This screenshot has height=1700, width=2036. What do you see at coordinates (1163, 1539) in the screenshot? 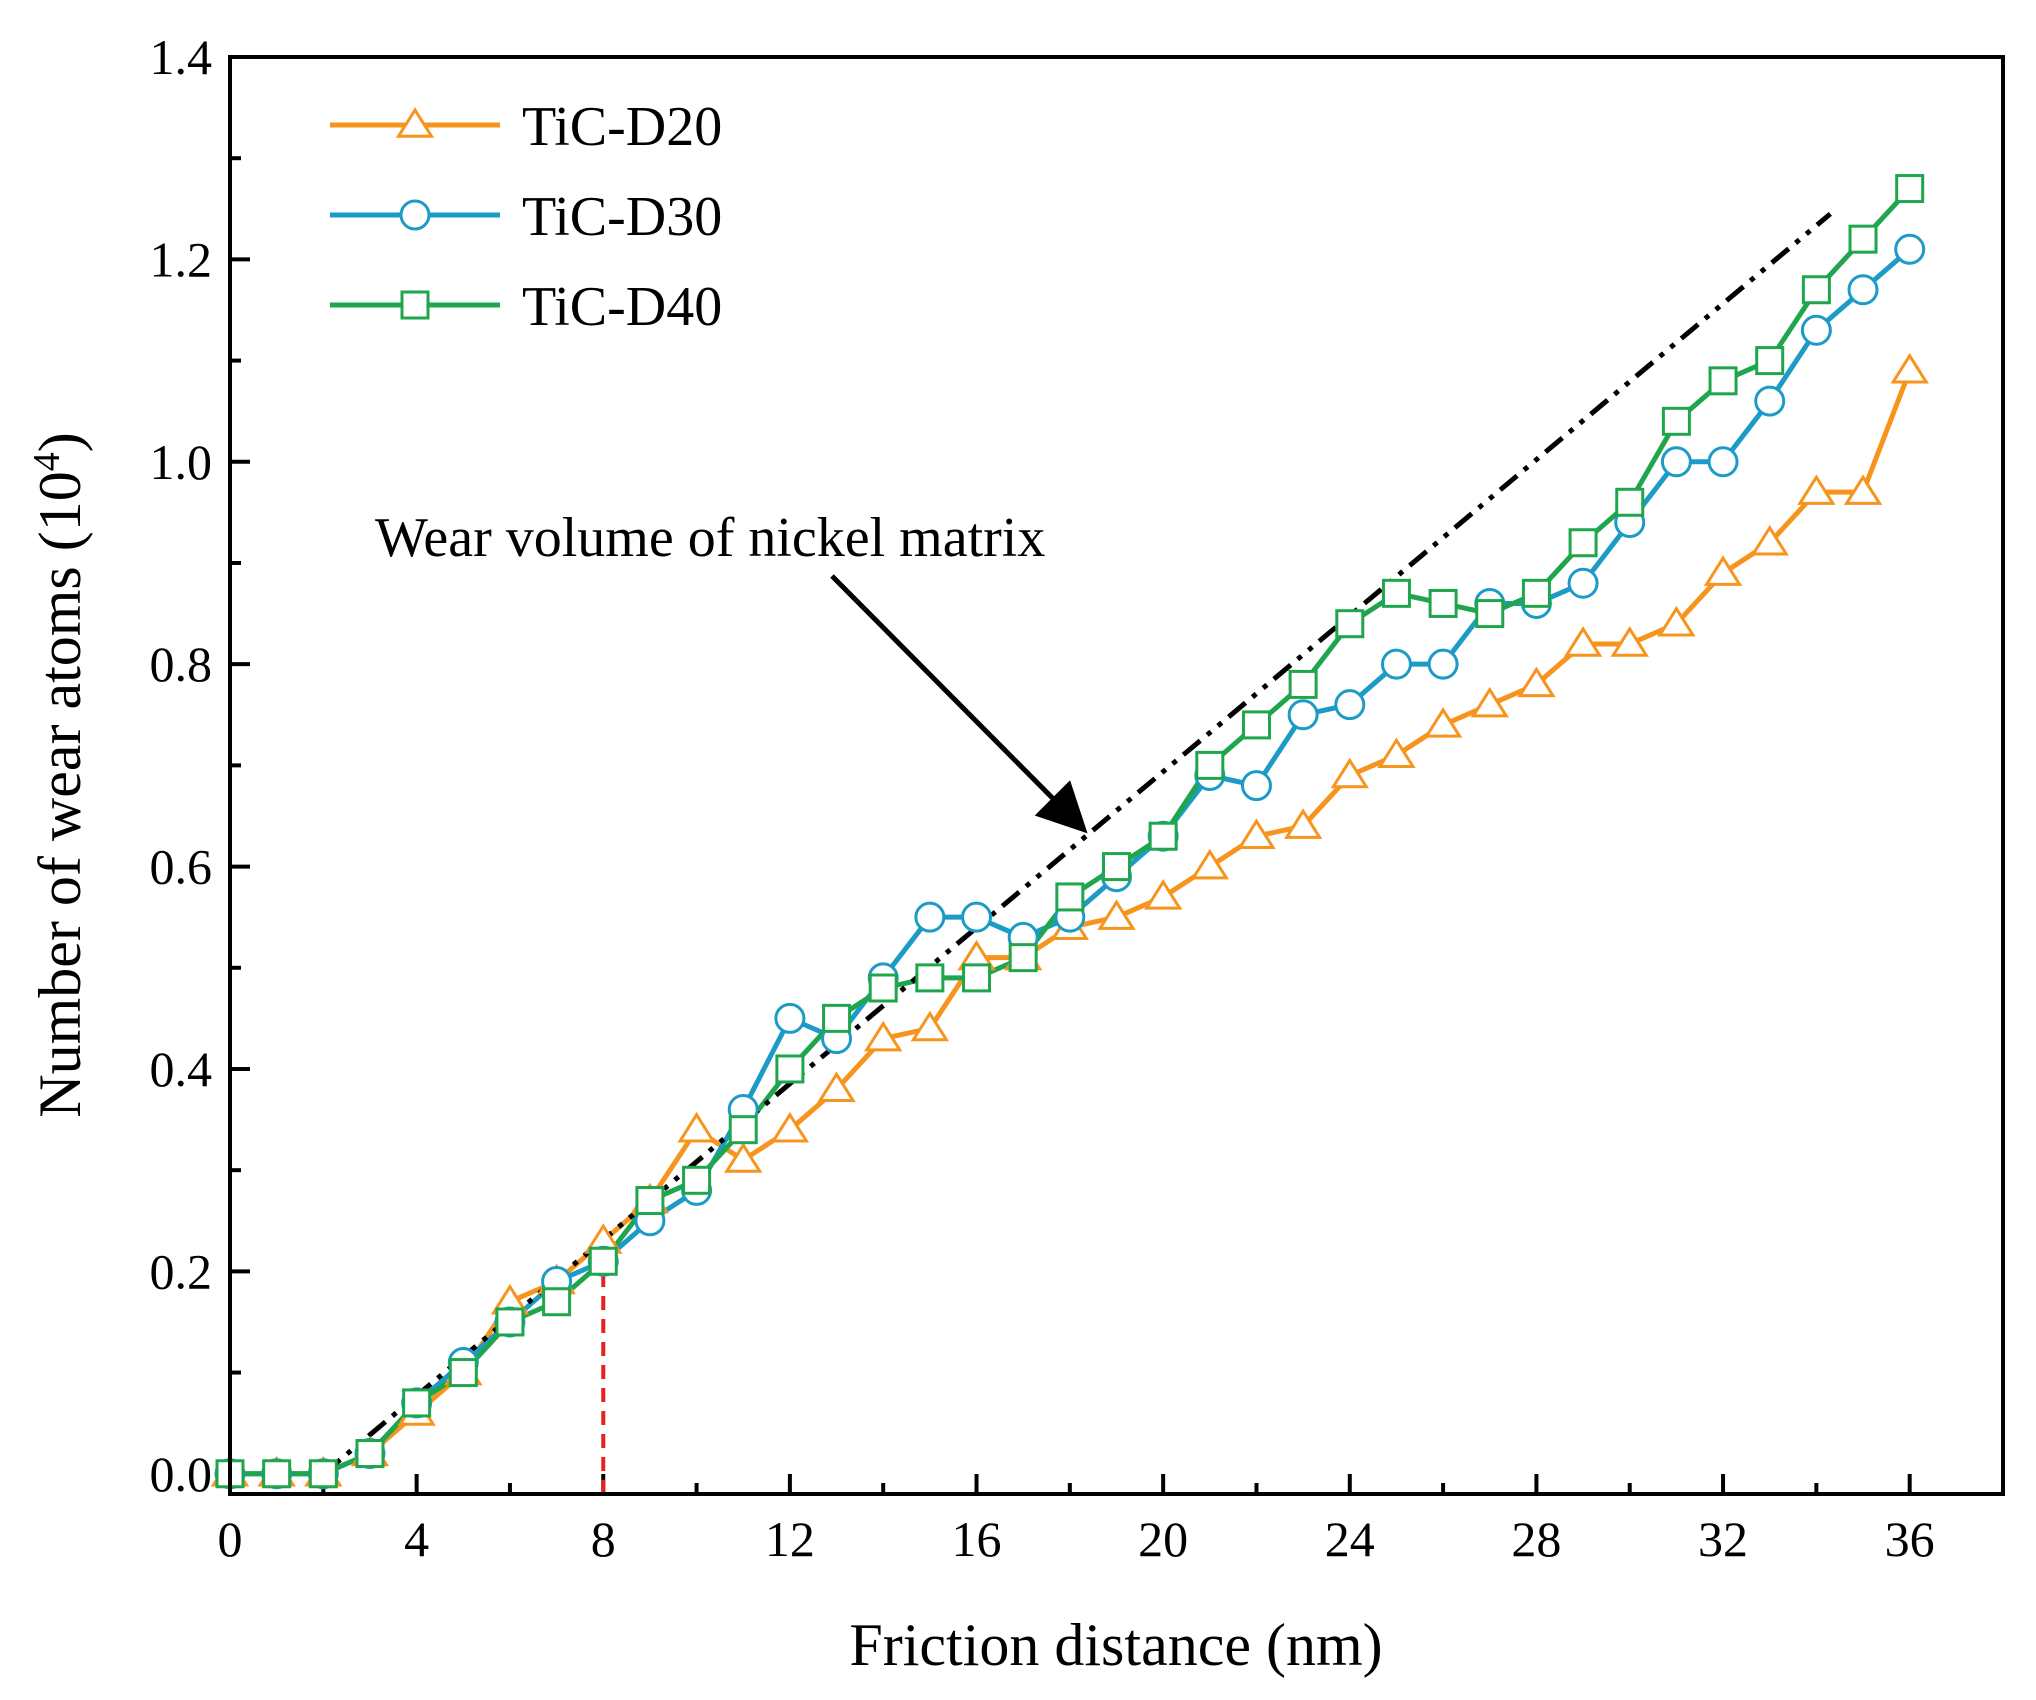
I see `x-tick-label: 20` at bounding box center [1163, 1539].